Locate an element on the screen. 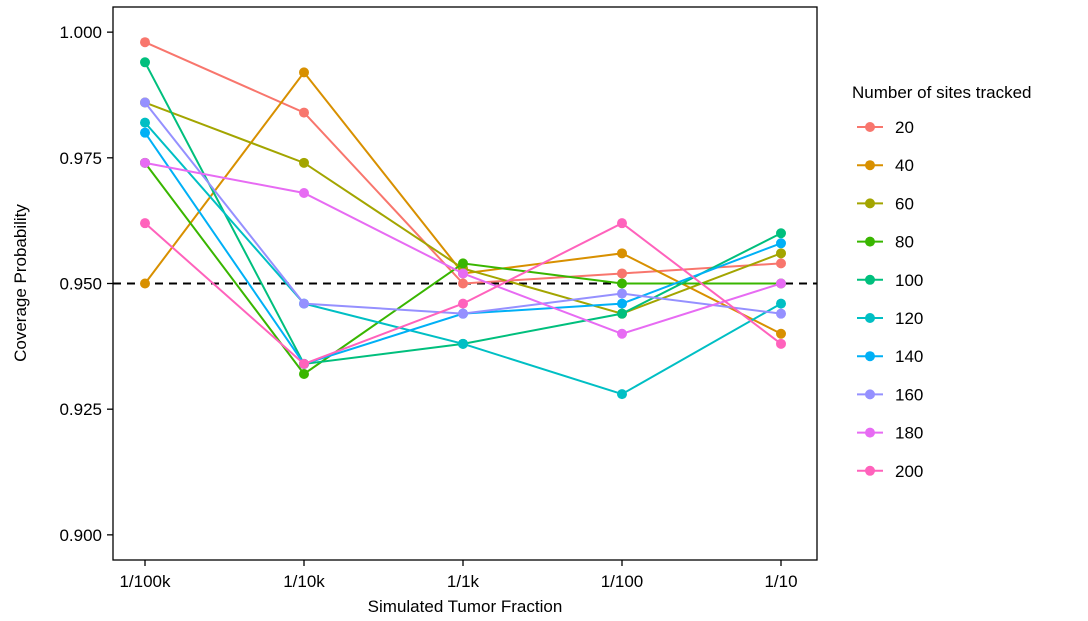  legend-item-100: 100 is located at coordinates (890, 280).